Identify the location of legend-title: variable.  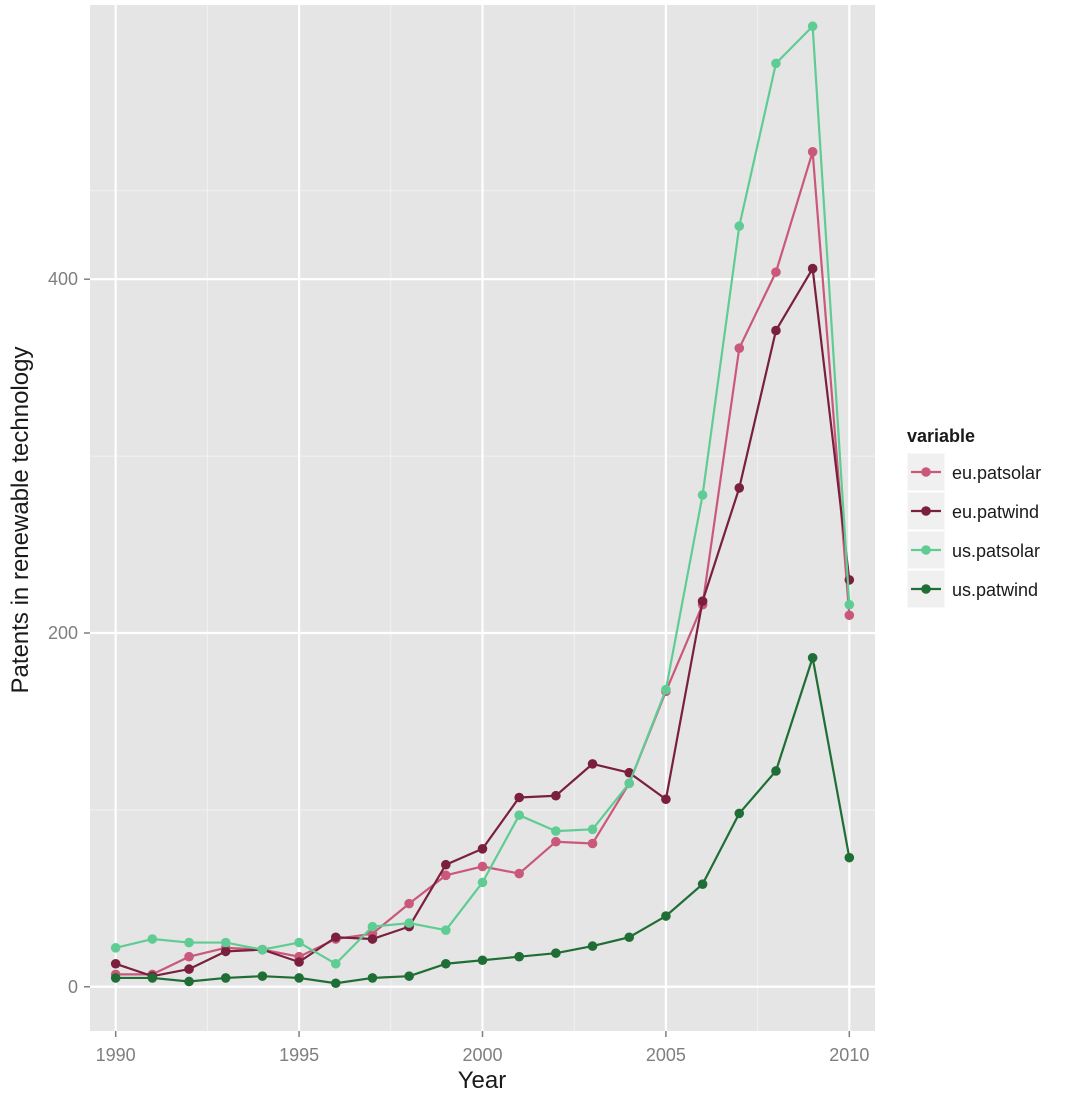
(941, 436).